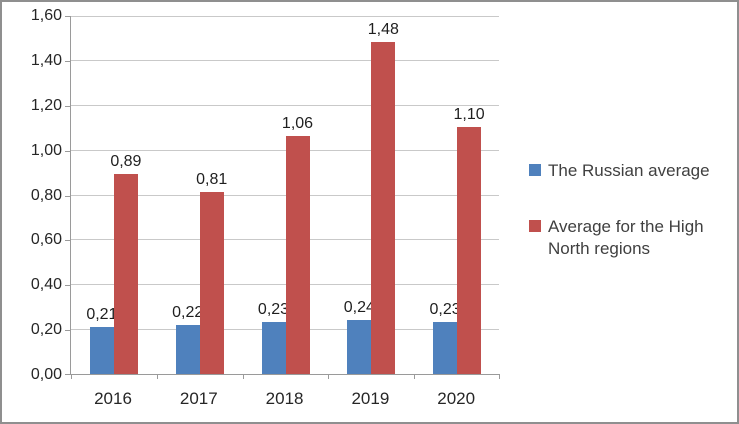  Describe the element at coordinates (445, 348) in the screenshot. I see `bar-russian-average-2020` at that location.